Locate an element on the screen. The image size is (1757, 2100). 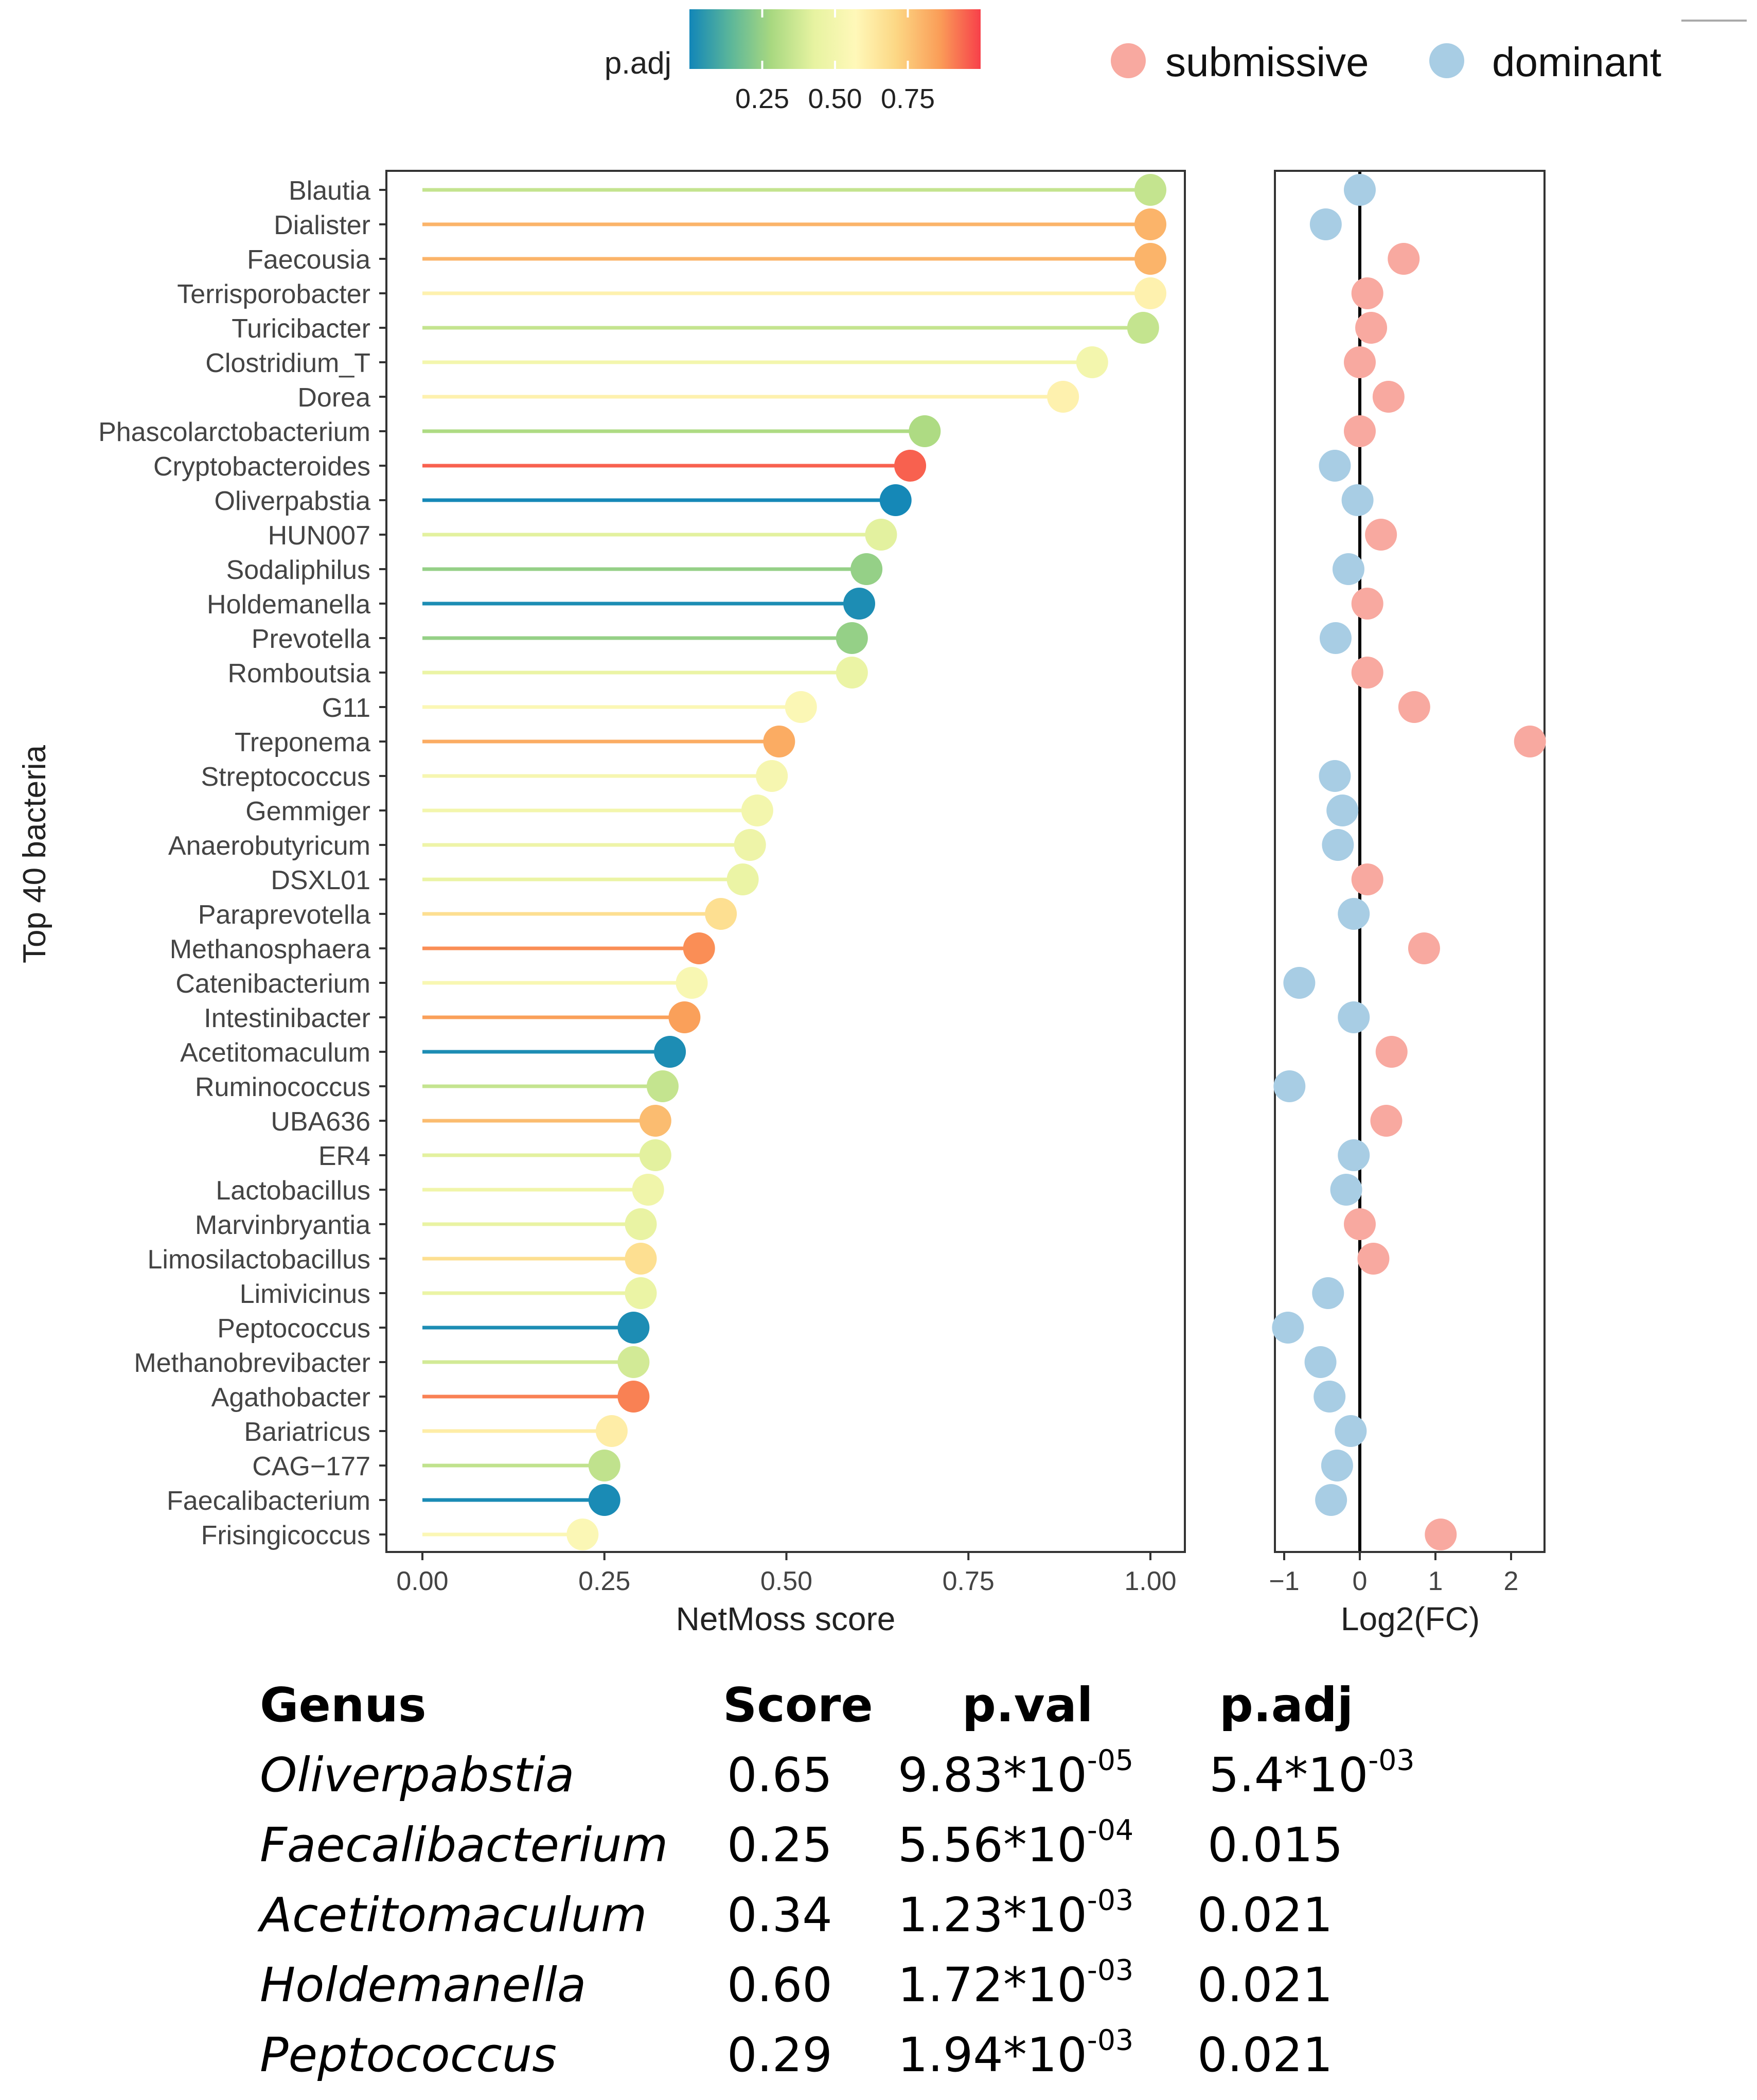
genus-label: Cryptobacteroides is located at coordinates (261, 467).